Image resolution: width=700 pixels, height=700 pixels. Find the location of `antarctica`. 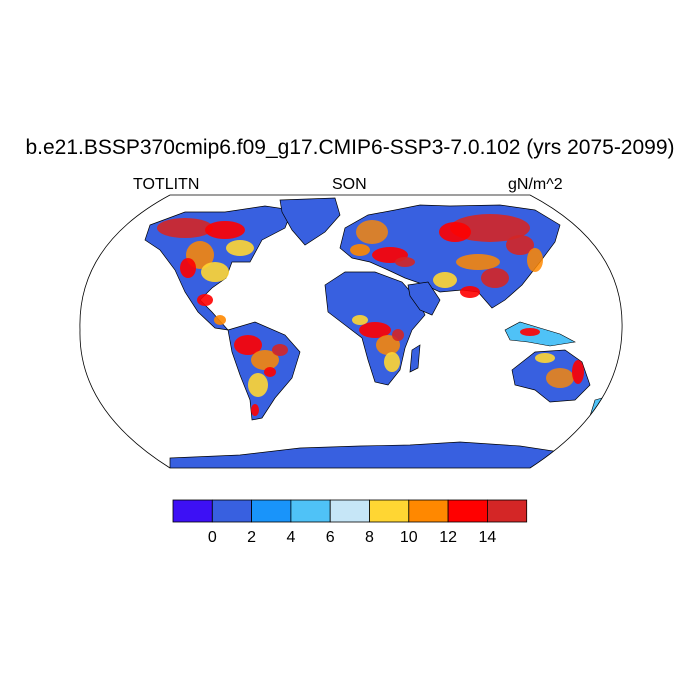

antarctica is located at coordinates (365, 454).